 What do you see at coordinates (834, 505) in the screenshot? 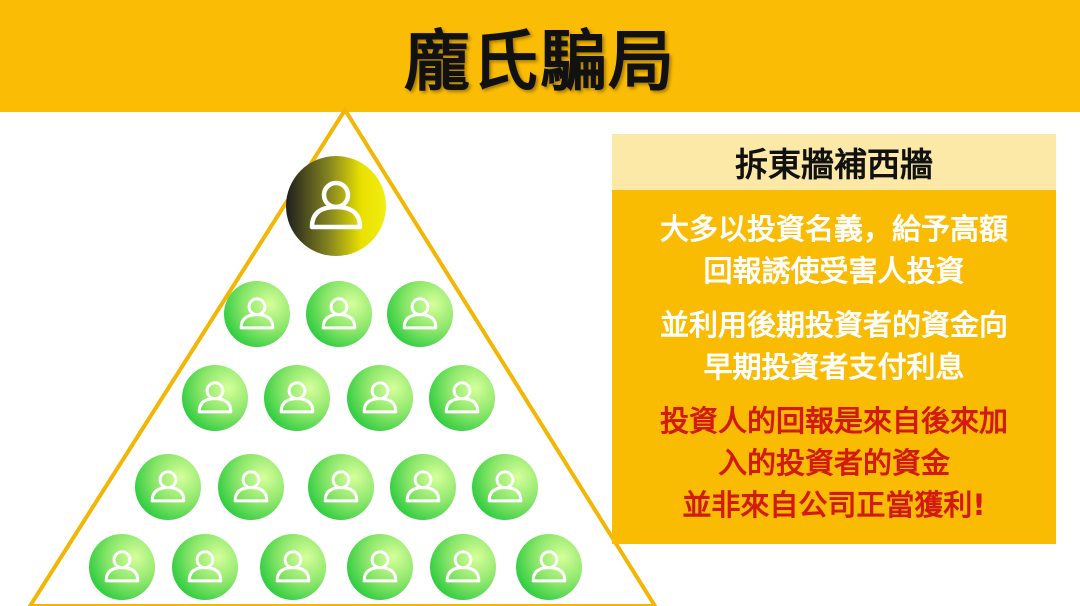
I see `text-line: 並非來自公司正當獲利!` at bounding box center [834, 505].